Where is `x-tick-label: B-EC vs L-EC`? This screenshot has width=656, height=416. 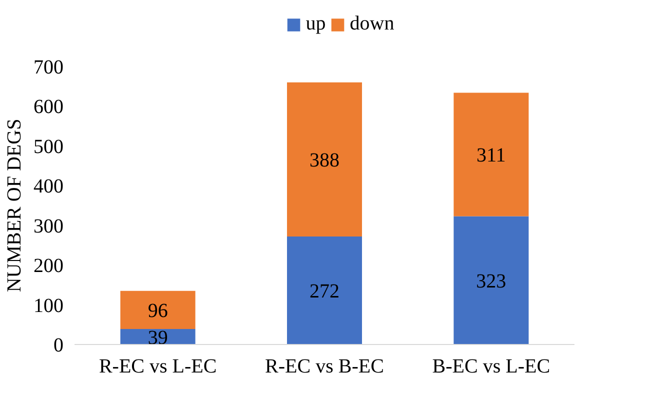 x-tick-label: B-EC vs L-EC is located at coordinates (491, 367).